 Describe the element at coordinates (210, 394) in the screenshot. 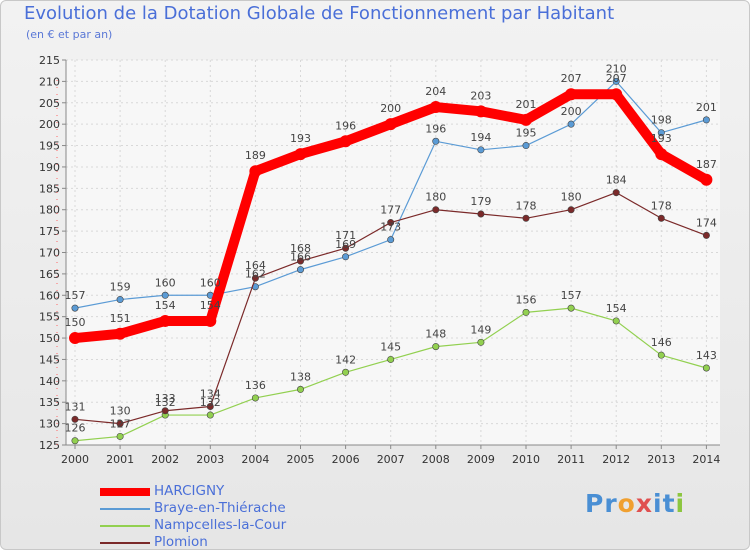

I see `data-label: 134` at that location.